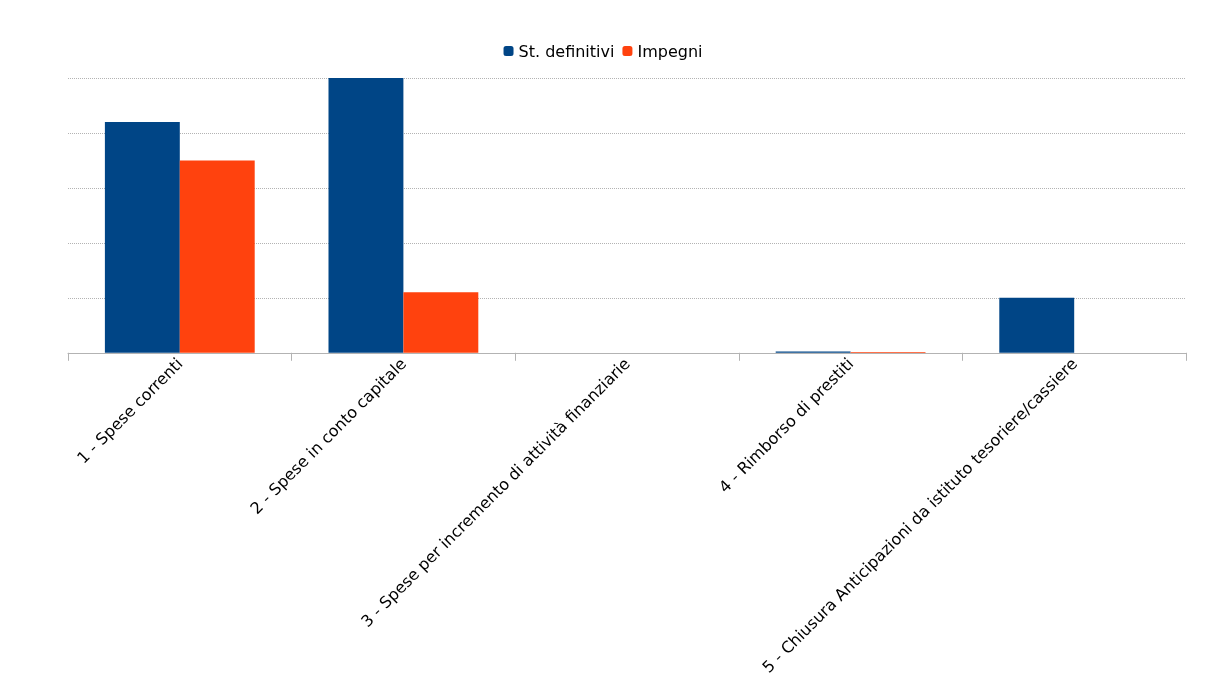 This screenshot has height=687, width=1208. I want to click on legend-label: Impegni, so click(670, 51).